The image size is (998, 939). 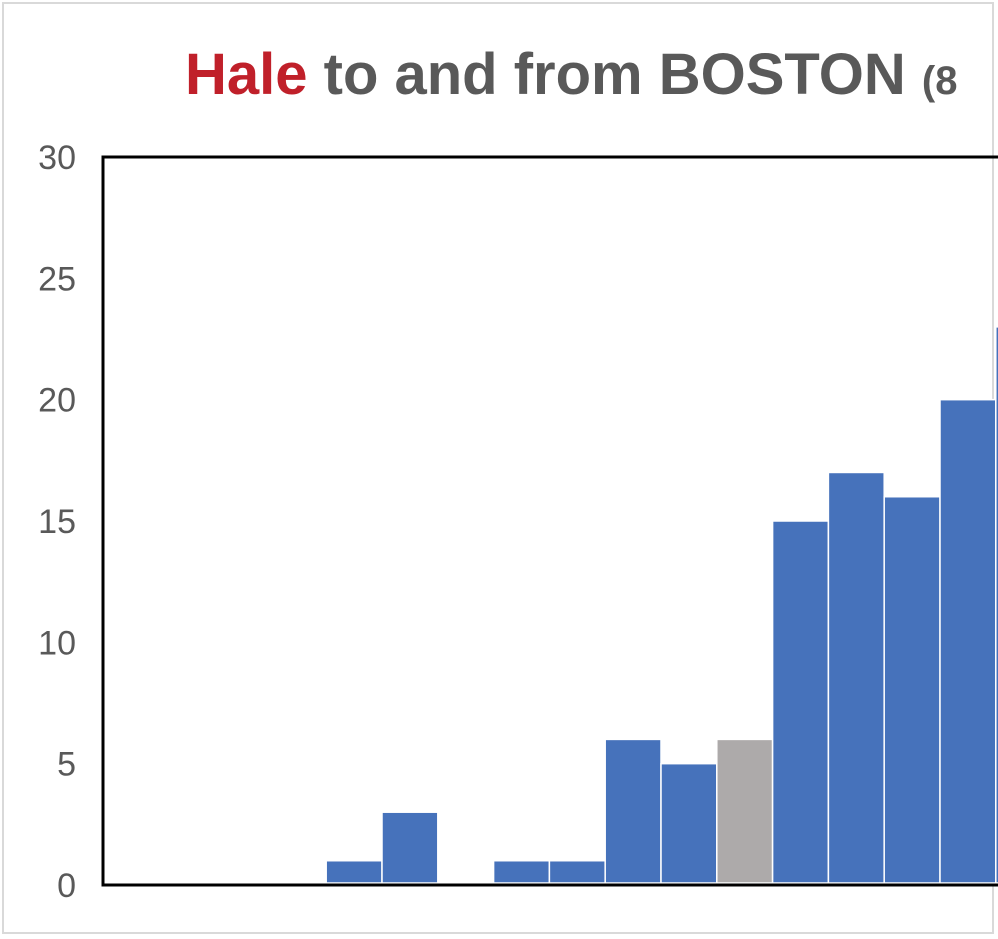 I want to click on chart-title: Hale to and from BOSTON (8, so click(x=571, y=78).